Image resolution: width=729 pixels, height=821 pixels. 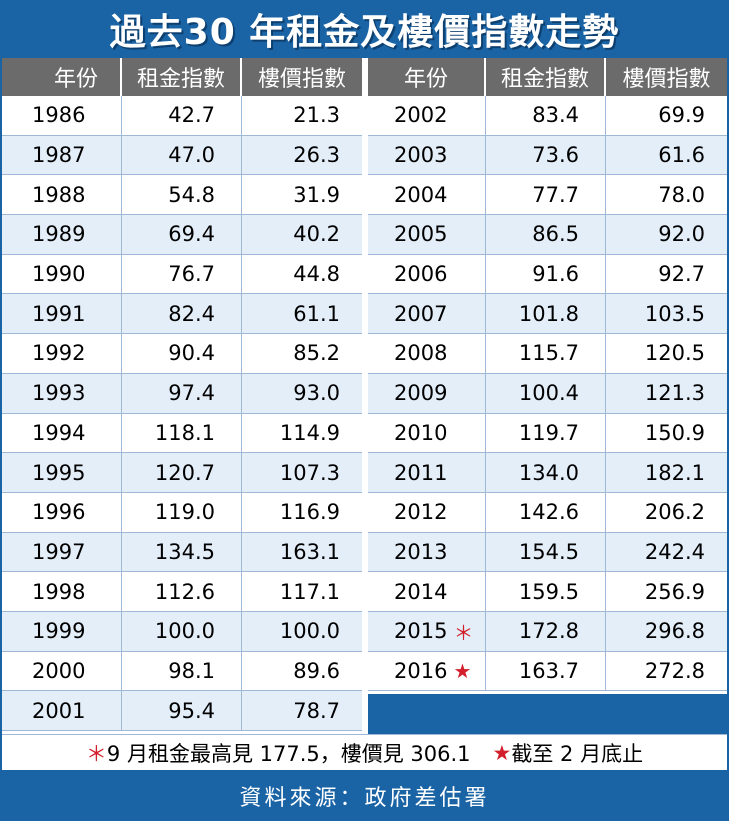 What do you see at coordinates (182, 155) in the screenshot?
I see `rent-index-cell: 47.0` at bounding box center [182, 155].